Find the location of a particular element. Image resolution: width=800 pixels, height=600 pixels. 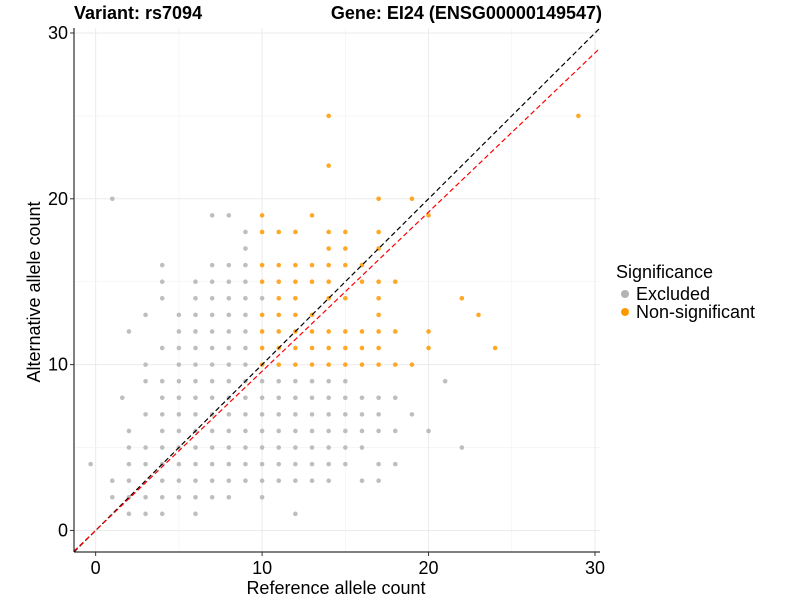

y-tick-label: 0 is located at coordinates (63, 530).